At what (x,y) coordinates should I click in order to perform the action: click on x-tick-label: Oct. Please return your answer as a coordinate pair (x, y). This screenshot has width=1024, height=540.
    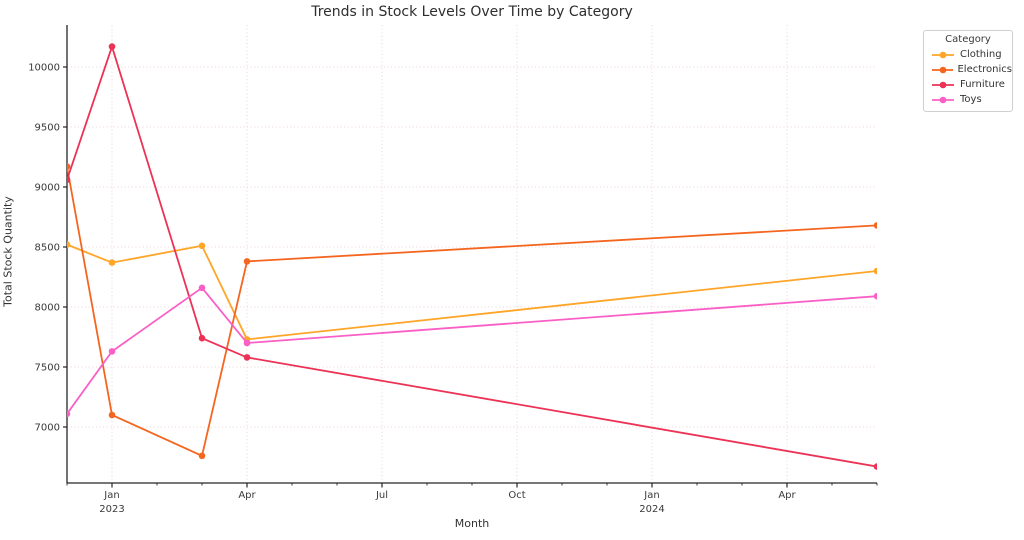
    Looking at the image, I should click on (516, 495).